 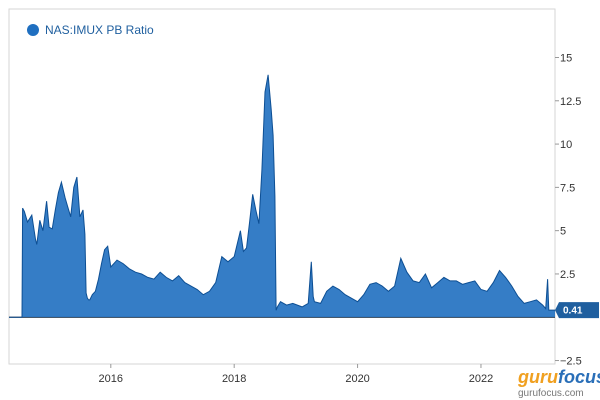 I want to click on y-tick-label: 5, so click(x=563, y=232).